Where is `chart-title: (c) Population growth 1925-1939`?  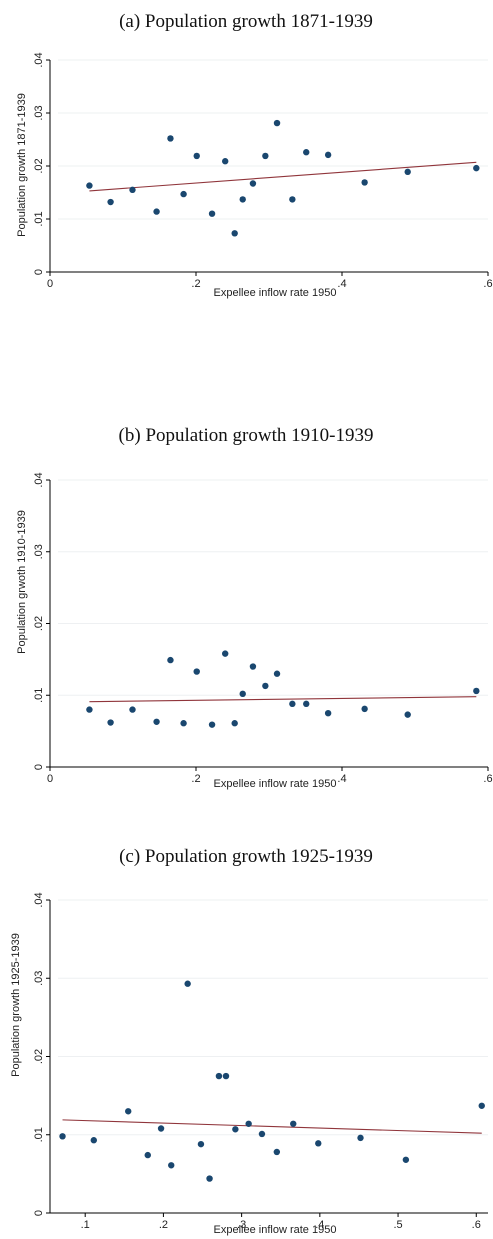 chart-title: (c) Population growth 1925-1939 is located at coordinates (246, 856).